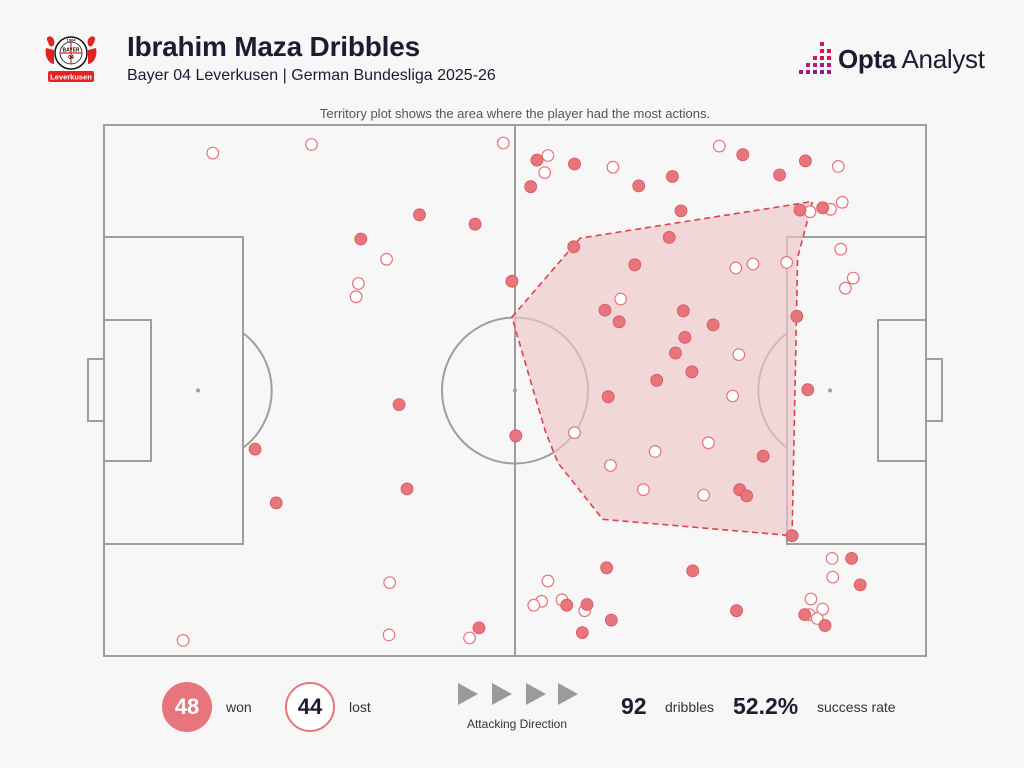 Image resolution: width=1024 pixels, height=768 pixels. Describe the element at coordinates (934, 390) in the screenshot. I see `right-goal` at that location.